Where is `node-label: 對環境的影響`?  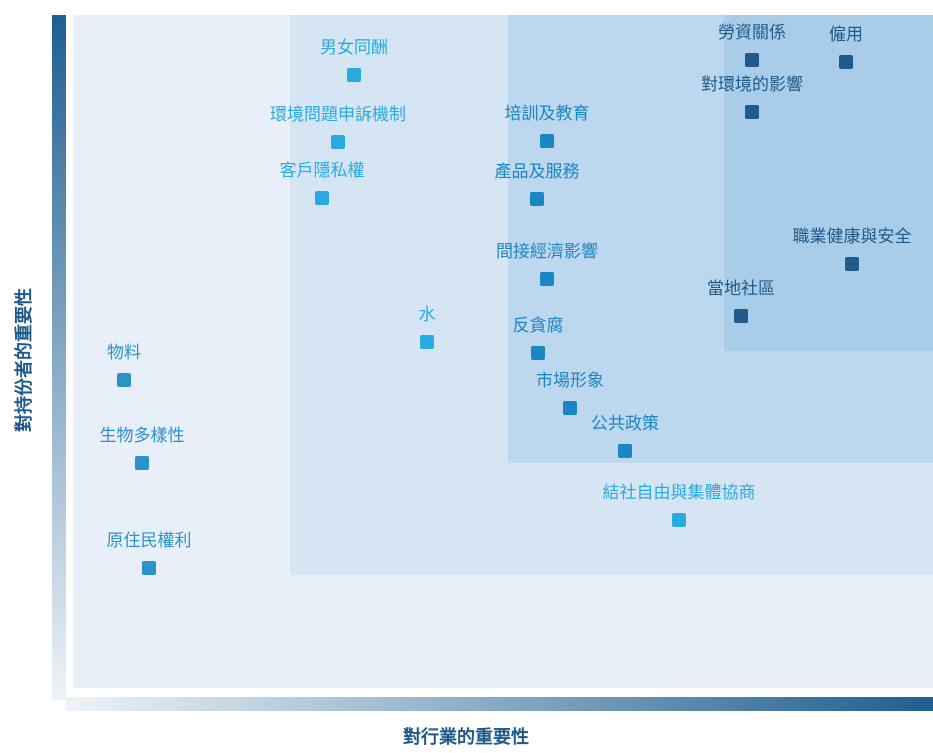
node-label: 對環境的影響 is located at coordinates (752, 85).